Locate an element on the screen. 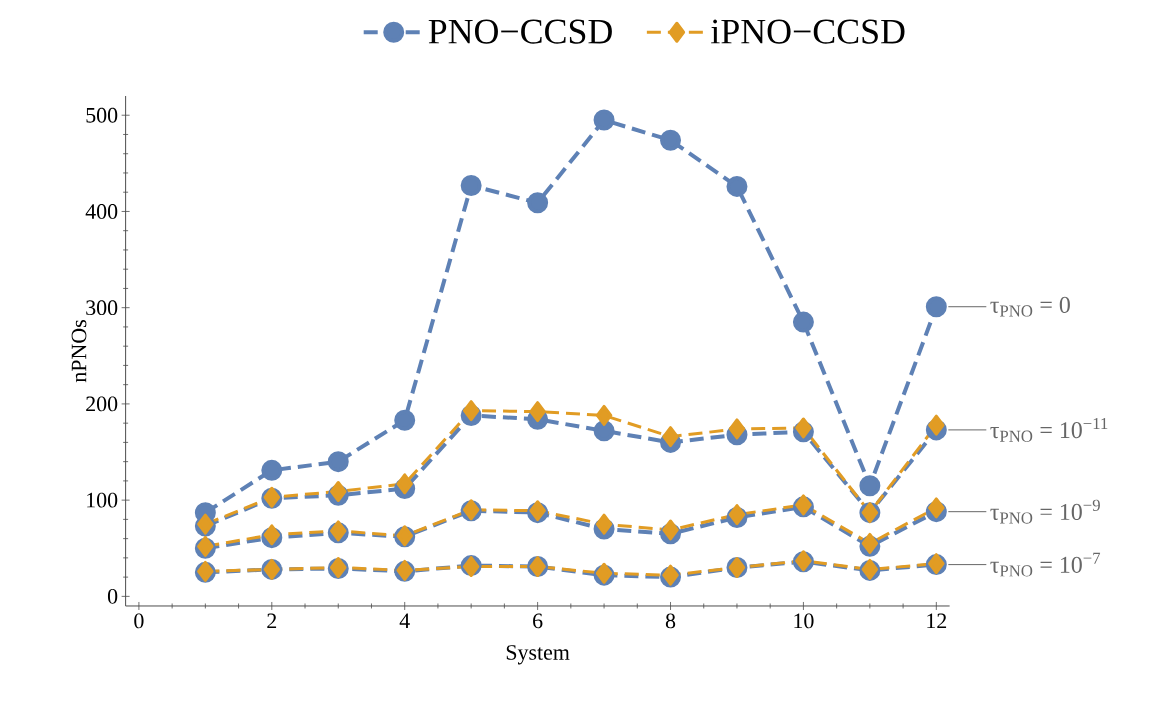 The height and width of the screenshot is (702, 1167). y-tick-label: 200 is located at coordinates (102, 404).